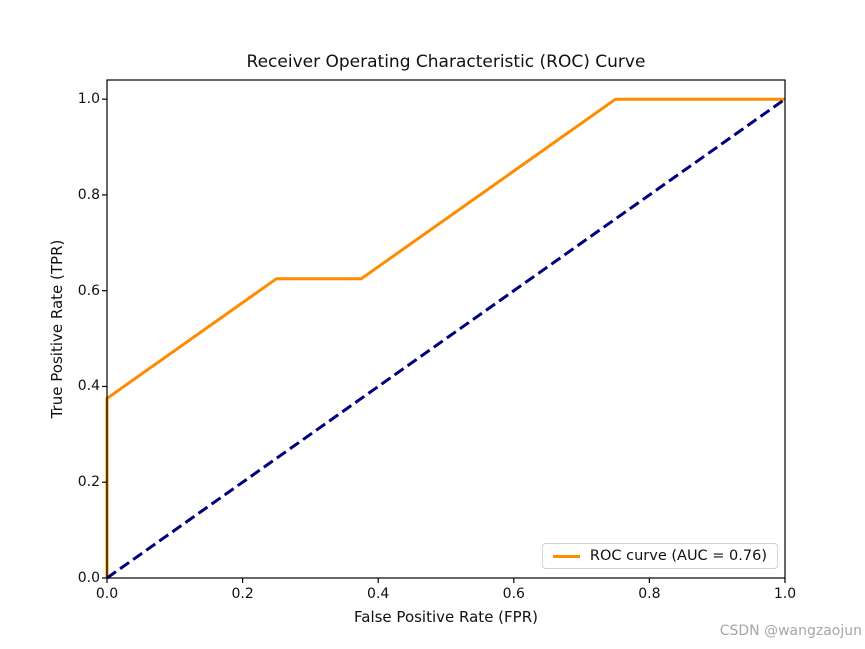  What do you see at coordinates (107, 594) in the screenshot?
I see `x-tick-label: 0.0` at bounding box center [107, 594].